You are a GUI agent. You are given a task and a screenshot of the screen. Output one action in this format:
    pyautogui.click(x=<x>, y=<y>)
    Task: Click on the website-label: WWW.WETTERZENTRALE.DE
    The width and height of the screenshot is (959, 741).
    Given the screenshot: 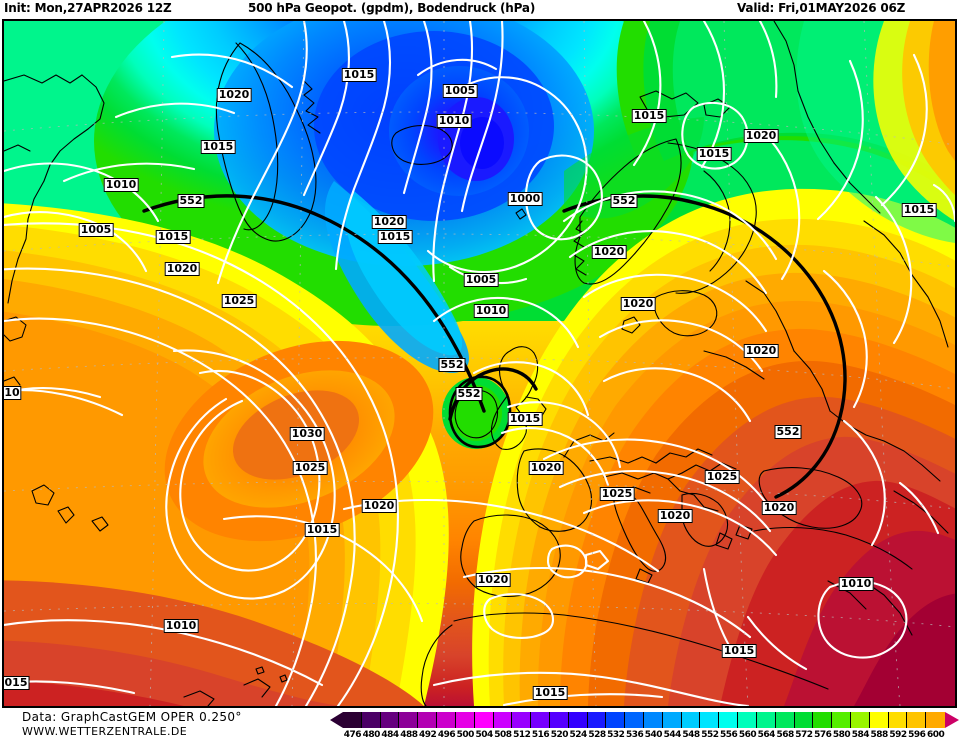 What is the action you would take?
    pyautogui.click(x=105, y=731)
    